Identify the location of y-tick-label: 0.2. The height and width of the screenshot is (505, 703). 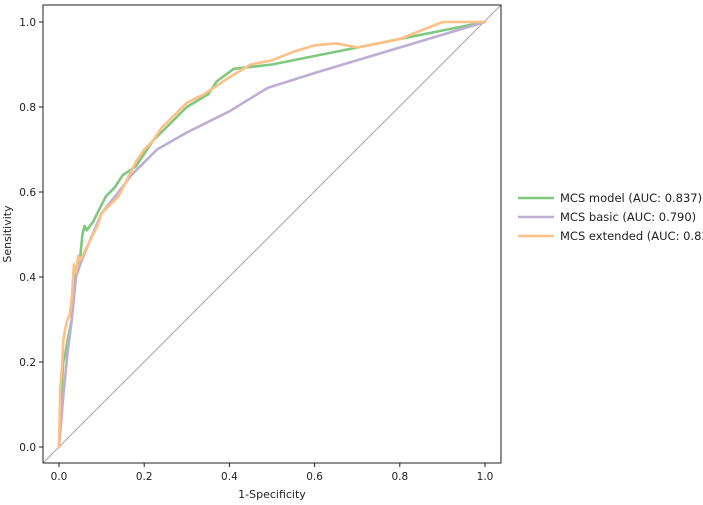
(27, 363).